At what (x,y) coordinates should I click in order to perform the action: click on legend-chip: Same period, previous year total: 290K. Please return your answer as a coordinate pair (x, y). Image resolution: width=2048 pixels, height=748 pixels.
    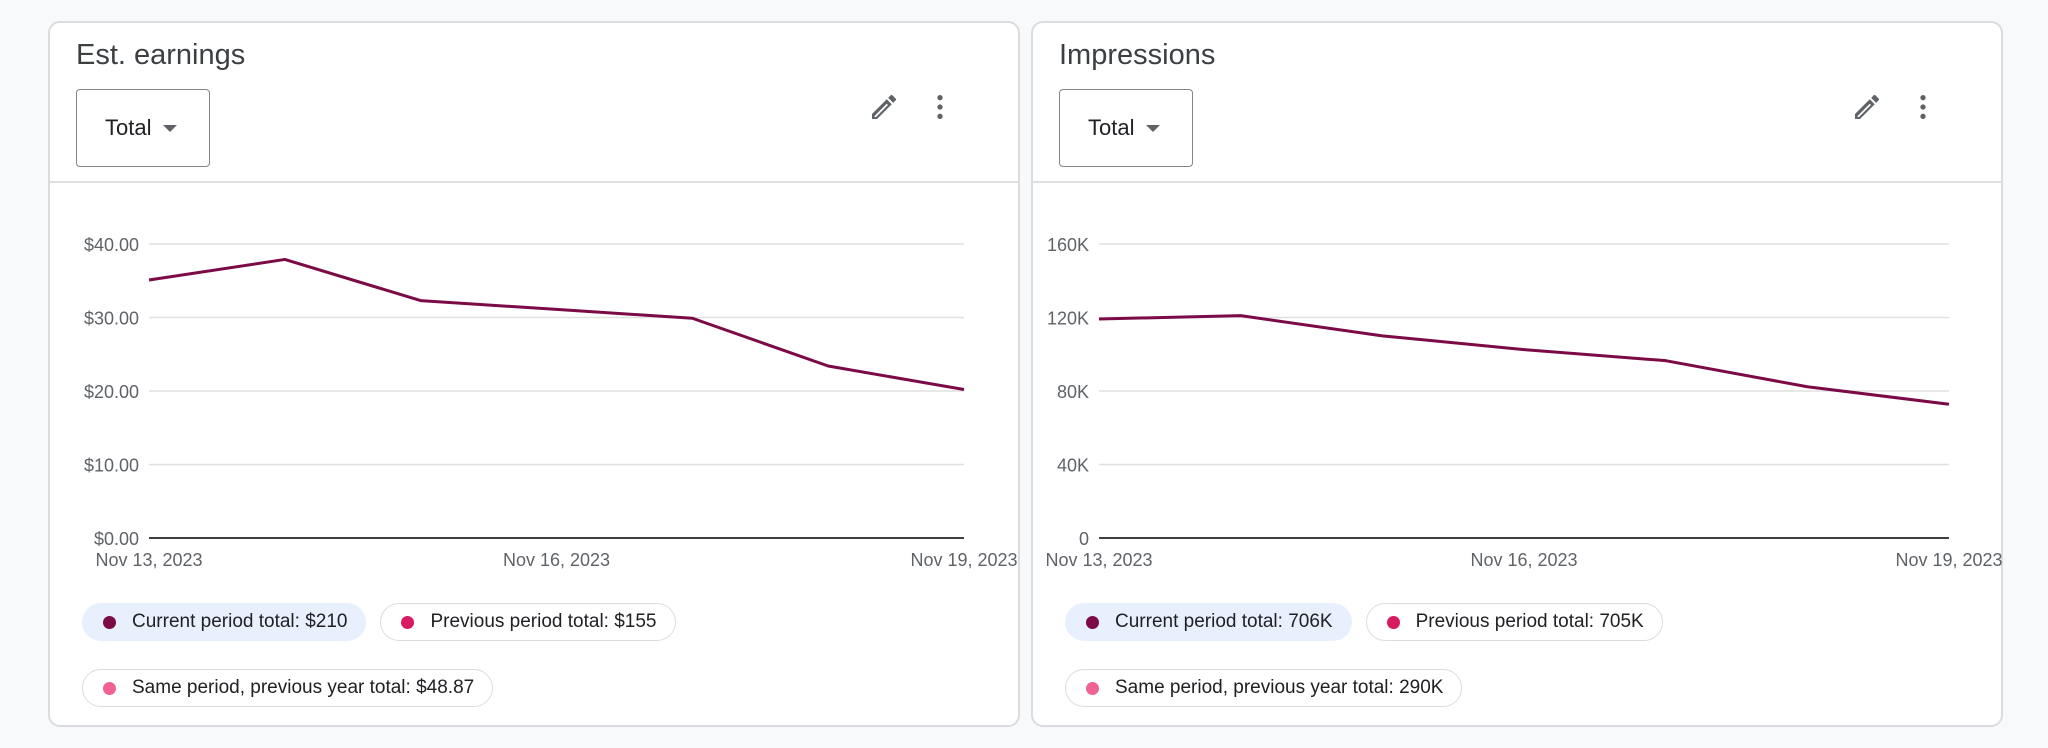
    Looking at the image, I should click on (1264, 688).